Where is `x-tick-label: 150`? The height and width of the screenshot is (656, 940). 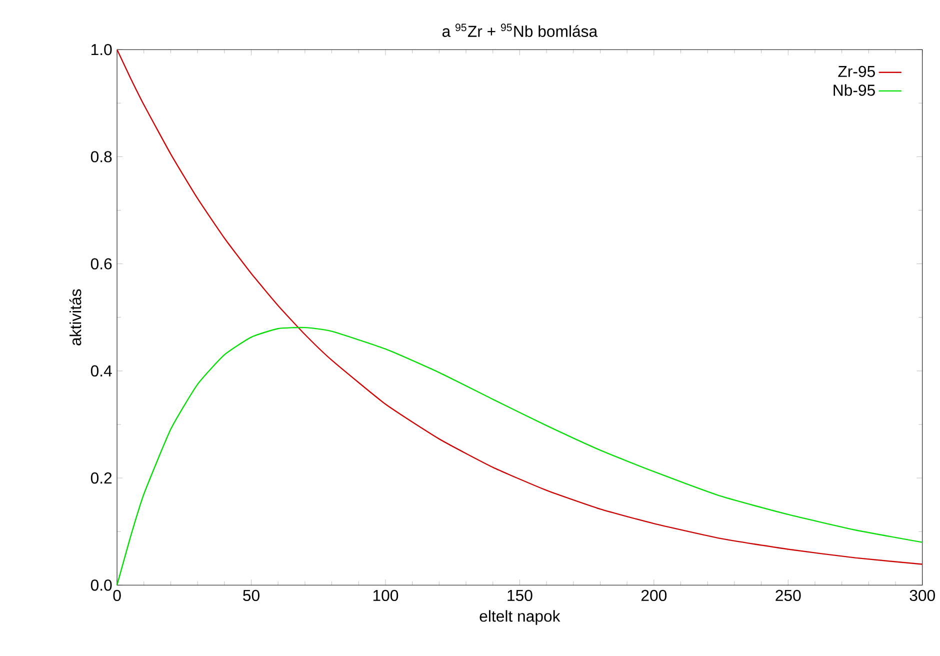 x-tick-label: 150 is located at coordinates (520, 596).